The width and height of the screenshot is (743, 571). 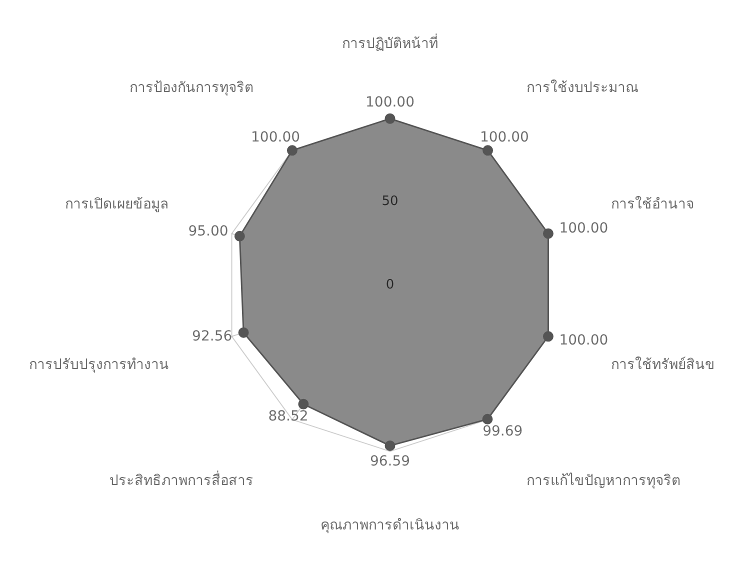 What do you see at coordinates (181, 480) in the screenshot?
I see `spoke-label: ประสิทธิภาพการสื่อสาร` at bounding box center [181, 480].